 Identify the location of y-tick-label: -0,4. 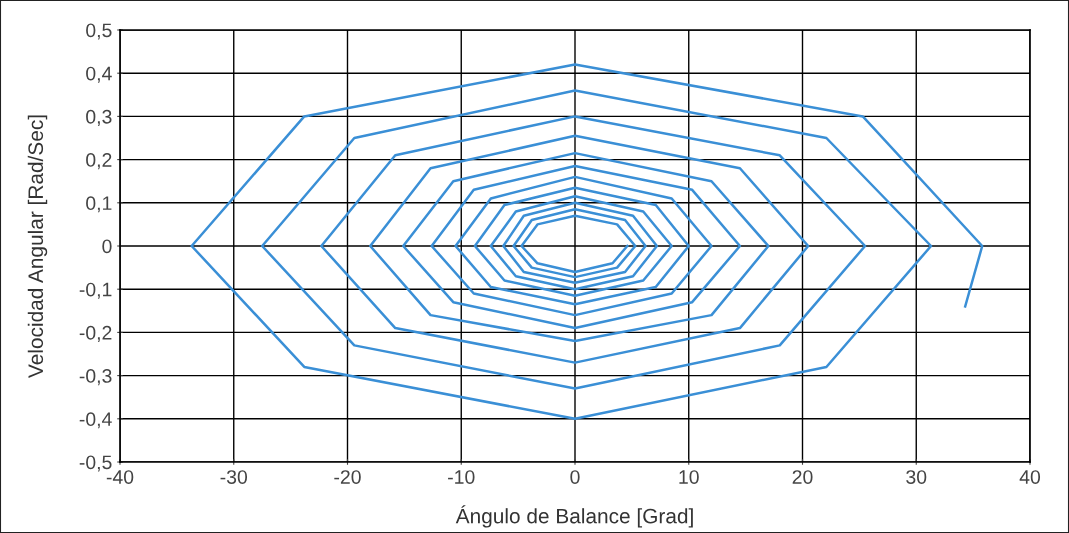
(95, 420).